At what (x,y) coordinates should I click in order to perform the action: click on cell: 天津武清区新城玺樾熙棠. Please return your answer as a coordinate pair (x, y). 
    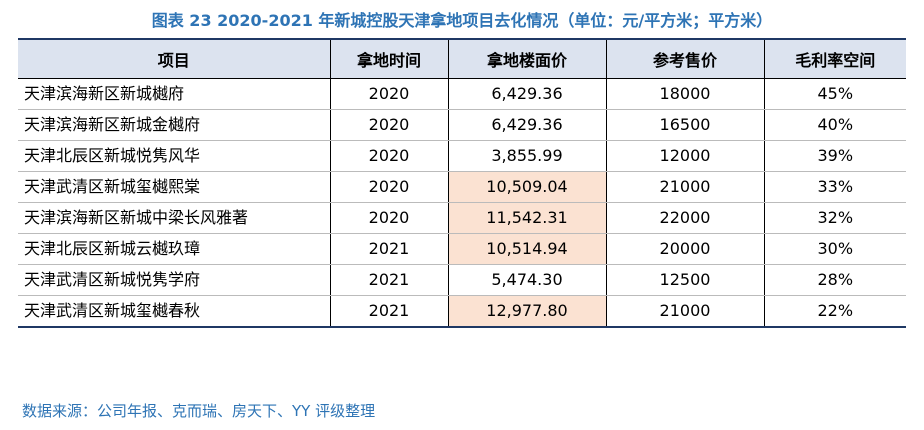
    Looking at the image, I should click on (174, 187).